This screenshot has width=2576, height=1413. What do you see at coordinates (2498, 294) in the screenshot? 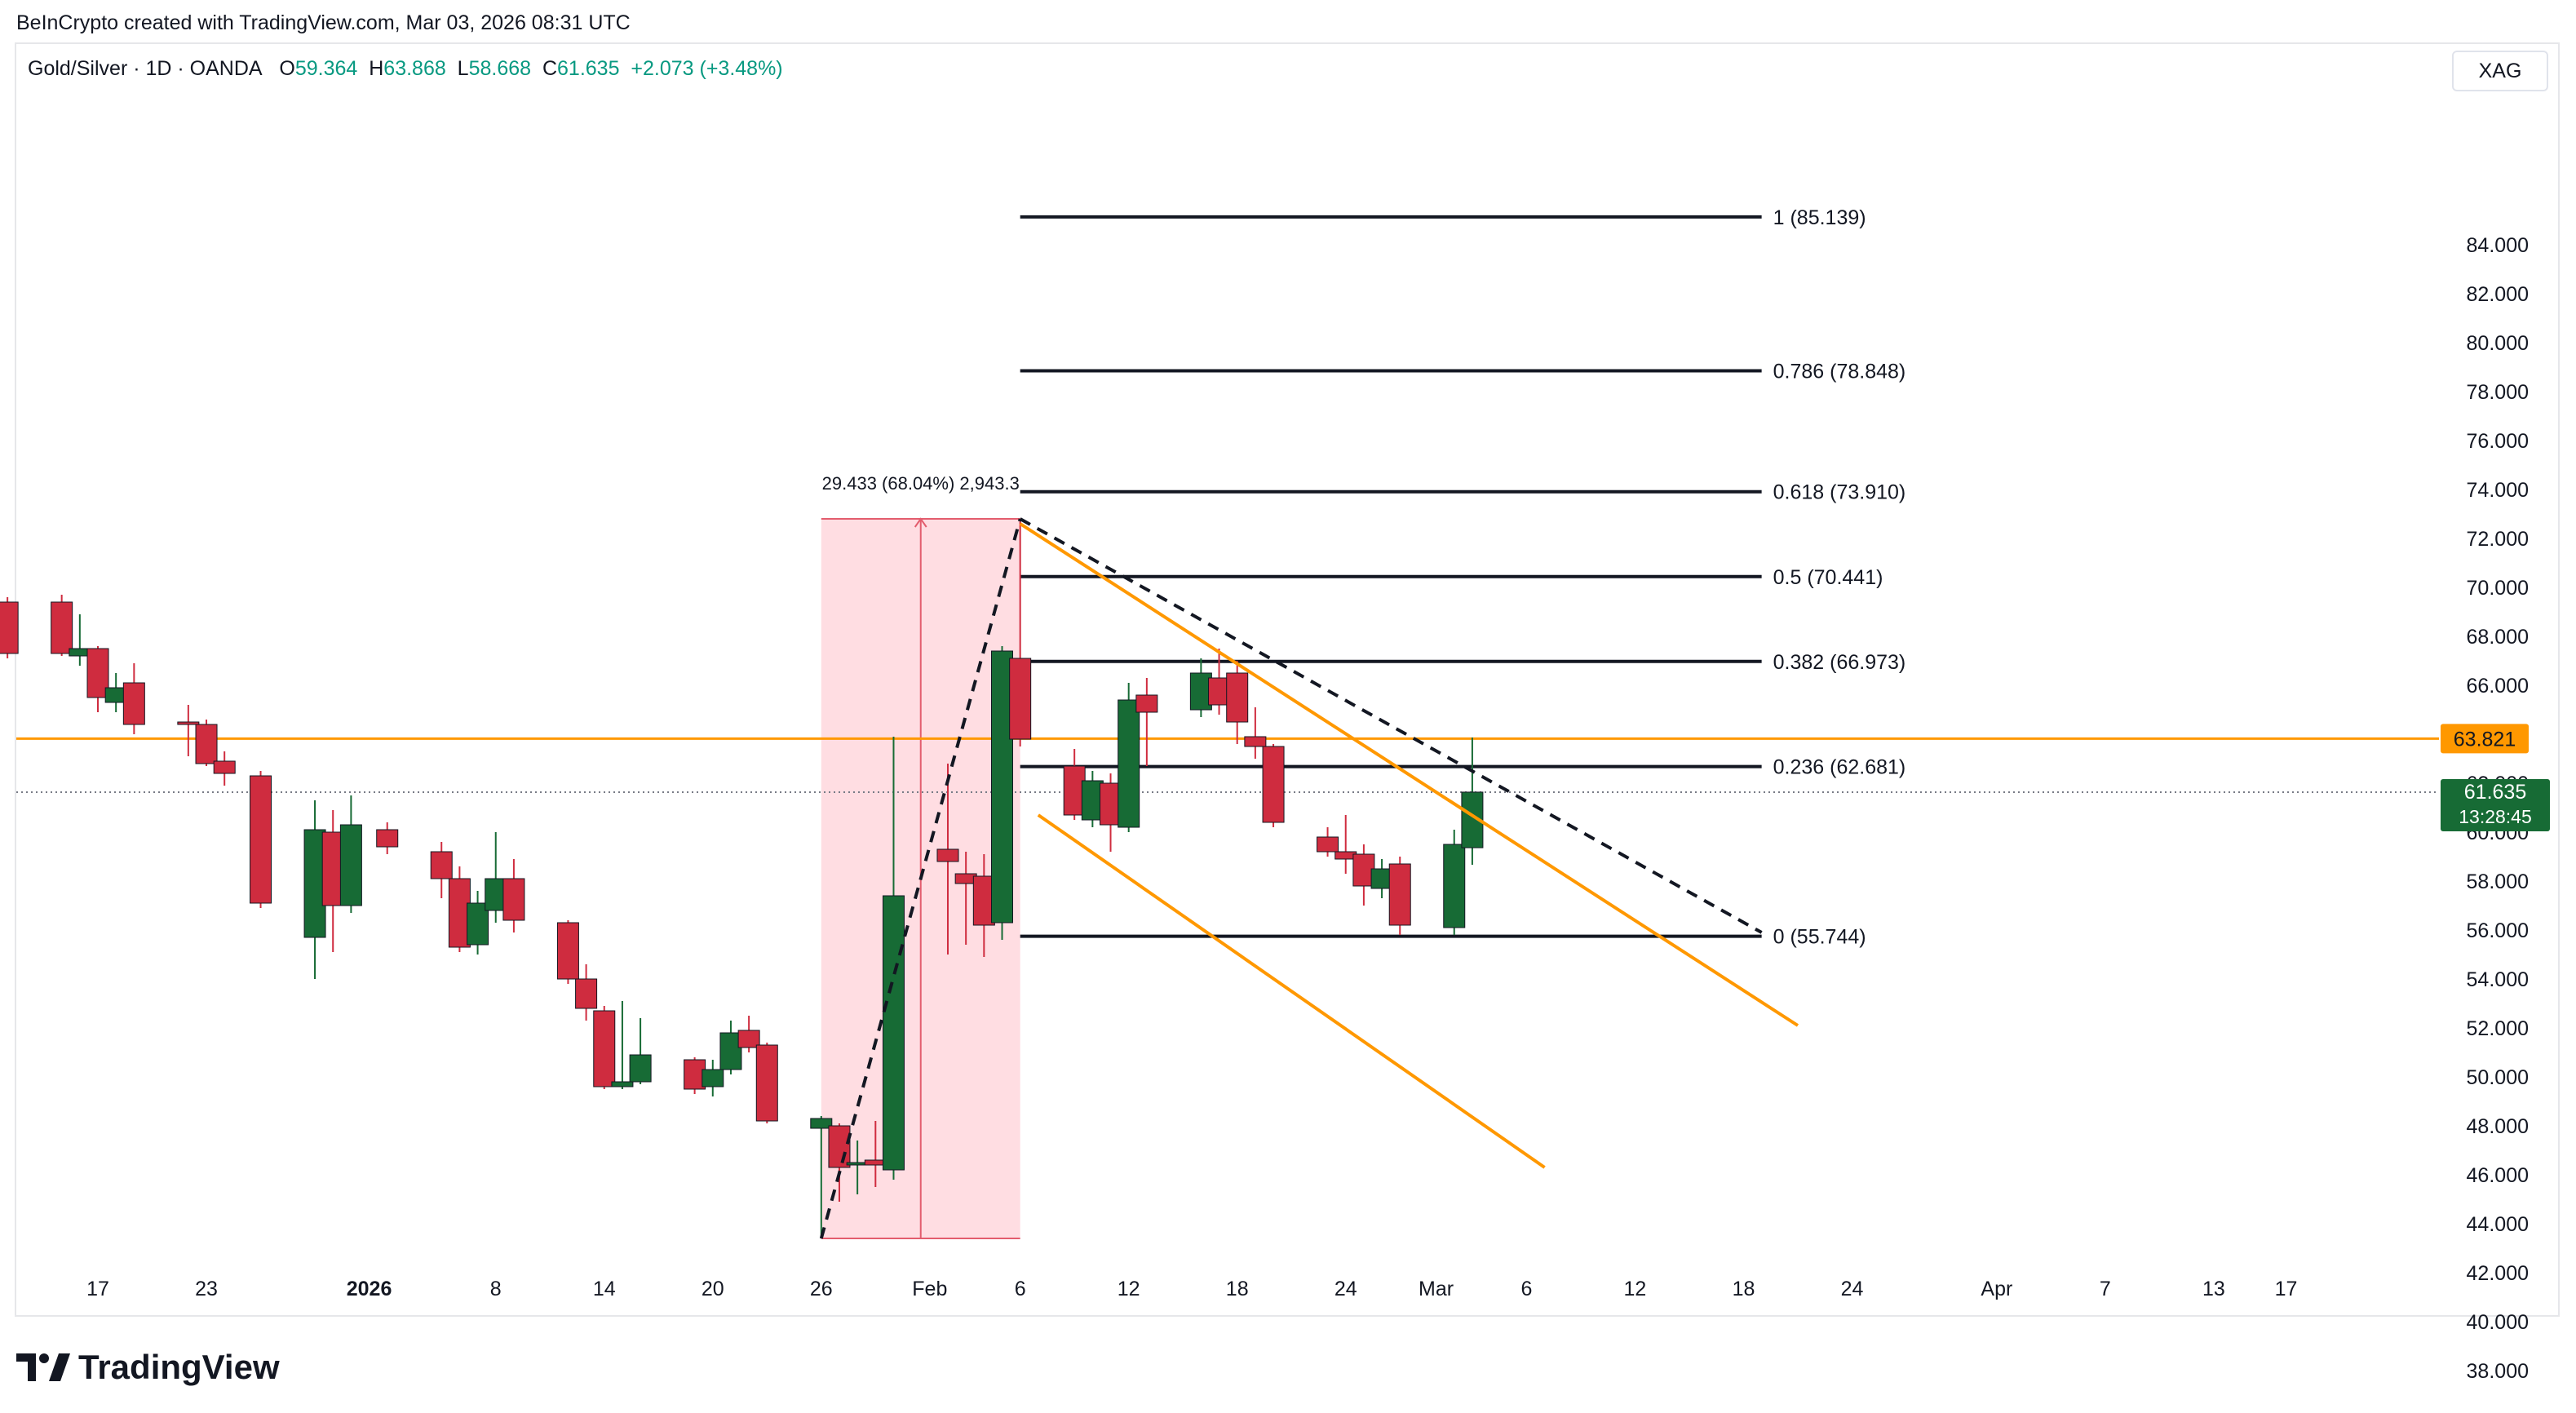
I see `price-axis-label: 82.000` at bounding box center [2498, 294].